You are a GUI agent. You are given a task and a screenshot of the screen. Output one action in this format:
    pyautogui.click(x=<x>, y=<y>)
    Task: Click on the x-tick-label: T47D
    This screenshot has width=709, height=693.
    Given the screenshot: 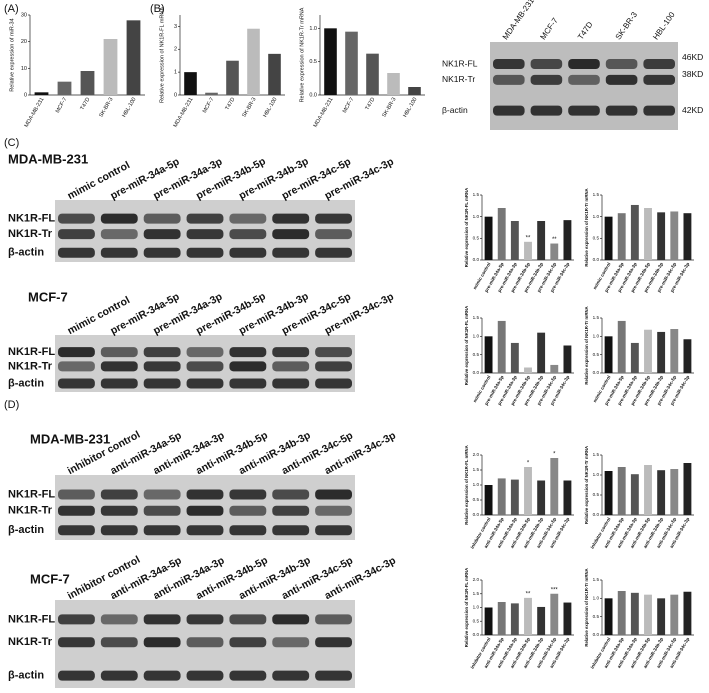 What is the action you would take?
    pyautogui.click(x=86, y=104)
    